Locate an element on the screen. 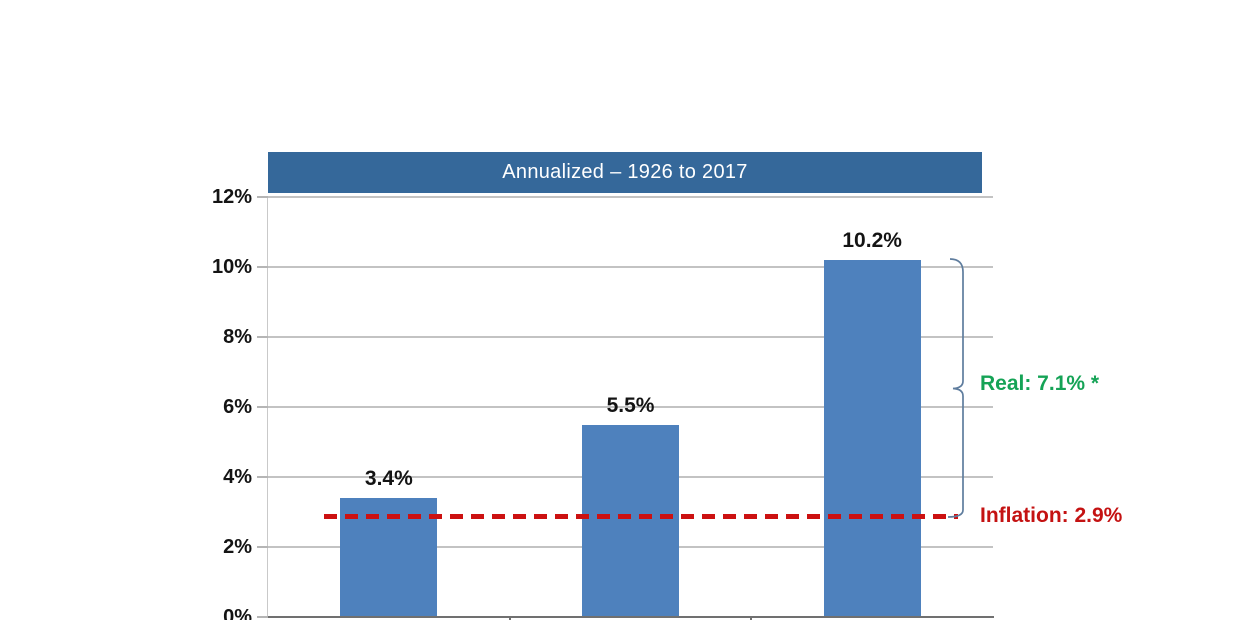 This screenshot has width=1240, height=620. y-axis-label: 10% is located at coordinates (231, 267).